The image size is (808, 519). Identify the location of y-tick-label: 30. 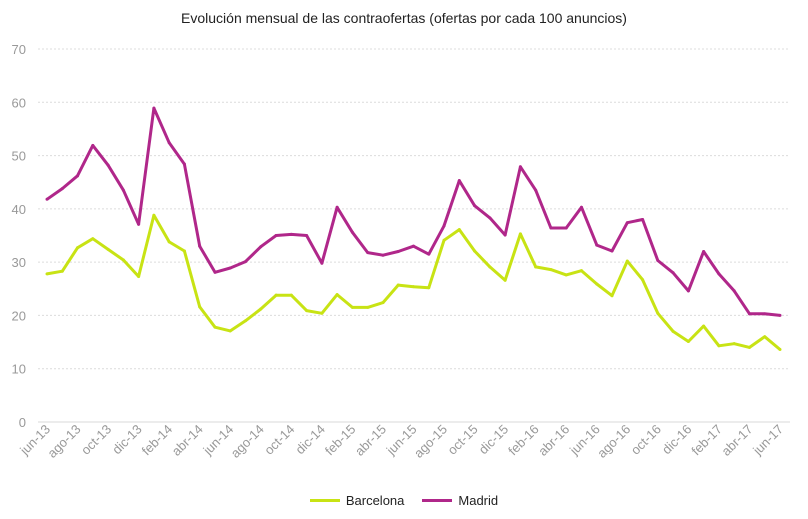
(19, 262).